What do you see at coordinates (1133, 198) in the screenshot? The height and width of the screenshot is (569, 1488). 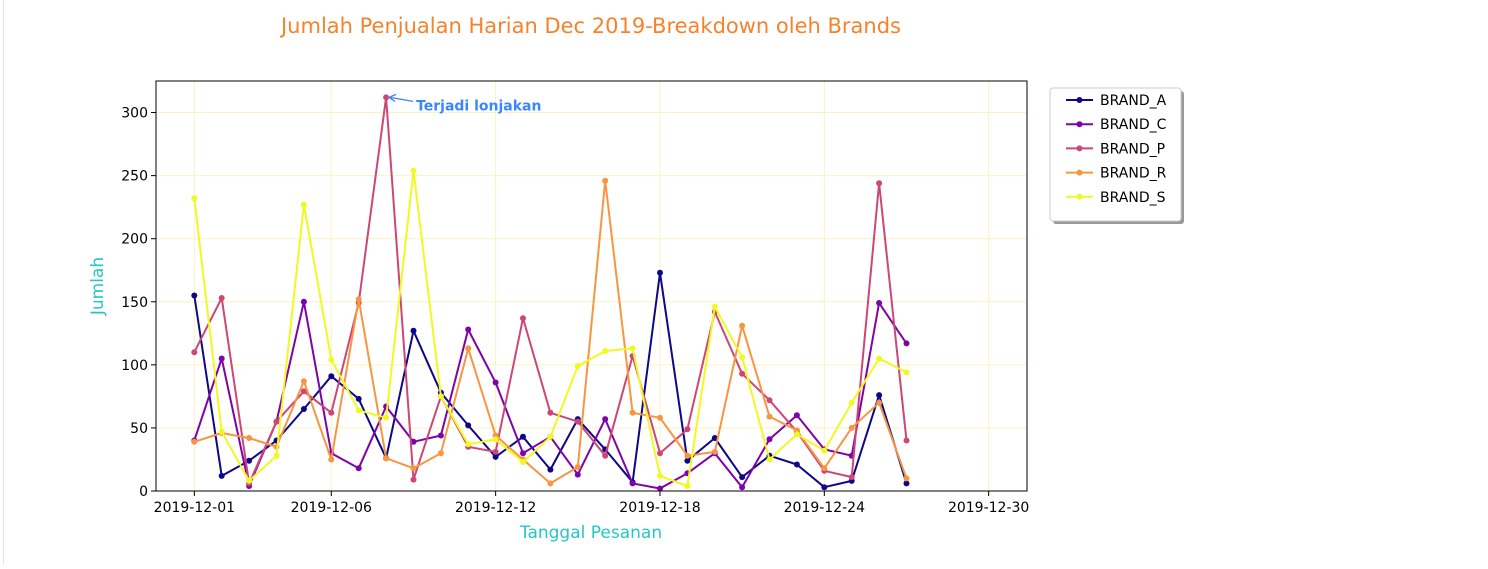 I see `legend-label: BRAND_S` at bounding box center [1133, 198].